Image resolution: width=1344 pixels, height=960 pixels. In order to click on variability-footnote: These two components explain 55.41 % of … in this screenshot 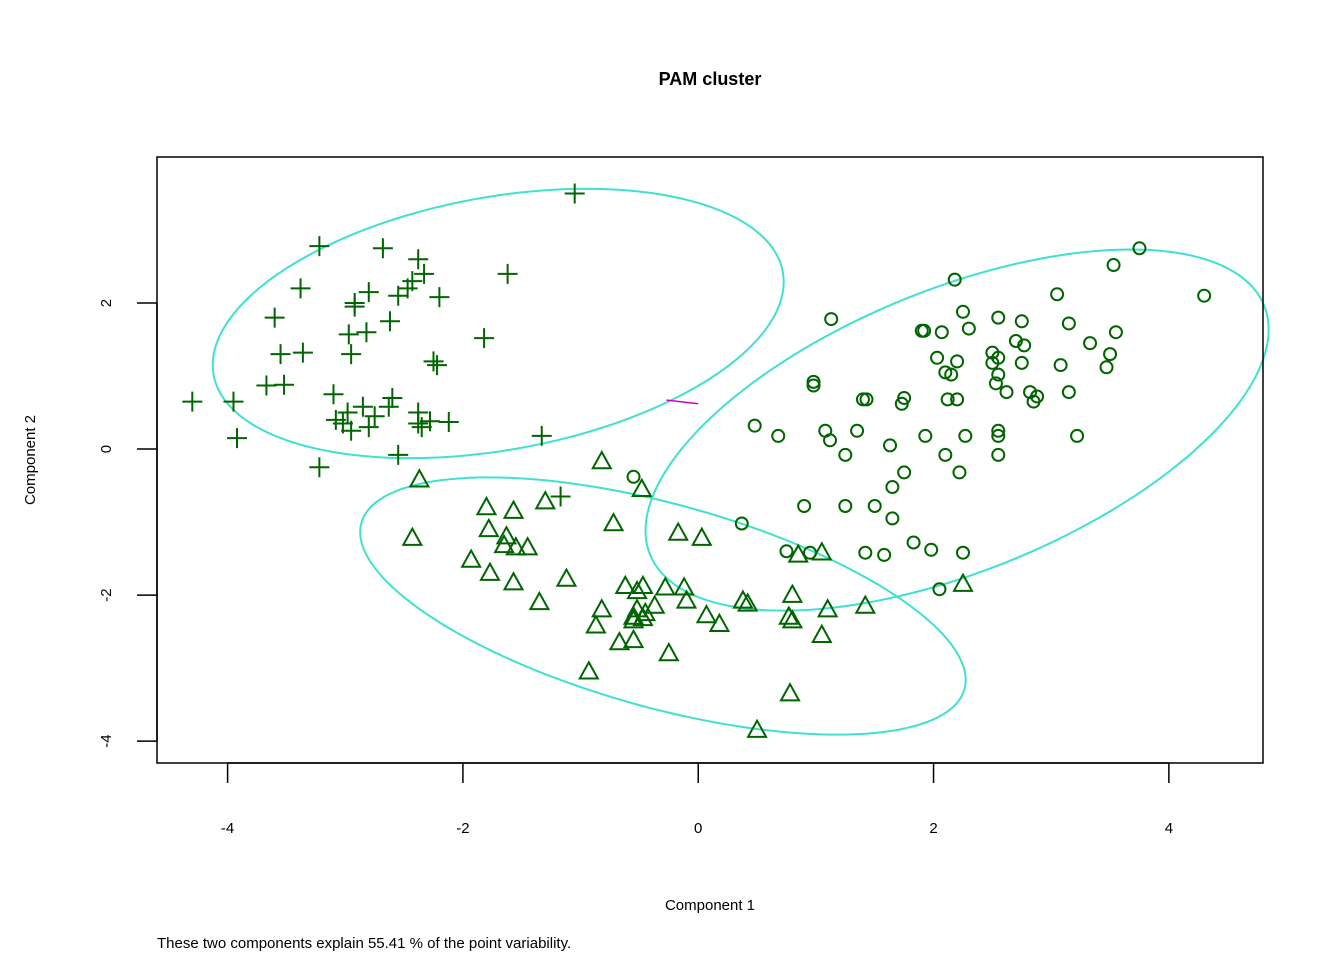, I will do `click(364, 943)`.